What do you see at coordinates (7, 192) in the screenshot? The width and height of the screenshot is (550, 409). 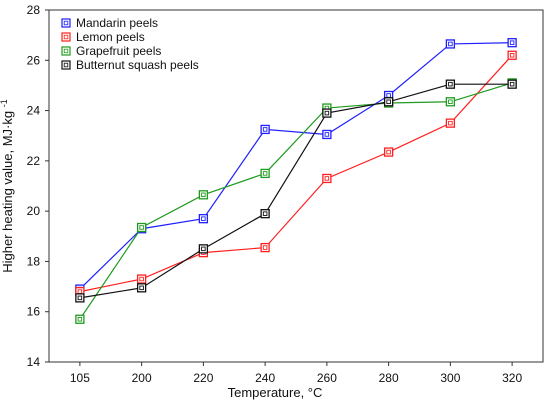 I see `y-axis-title-base: Higher heating value, MJ·kg` at bounding box center [7, 192].